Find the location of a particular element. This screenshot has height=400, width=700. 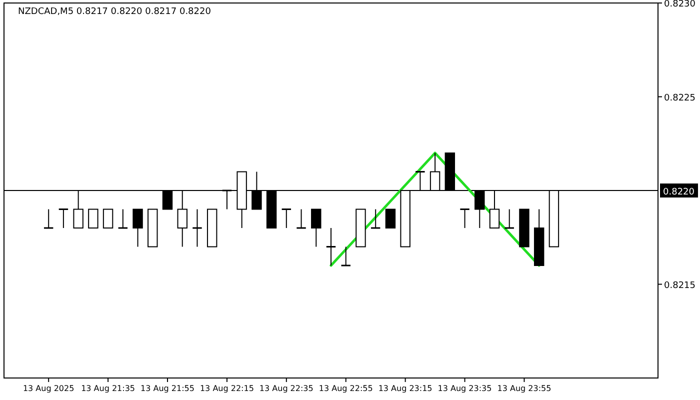

y-tick-label: 0.8225 is located at coordinates (680, 98).